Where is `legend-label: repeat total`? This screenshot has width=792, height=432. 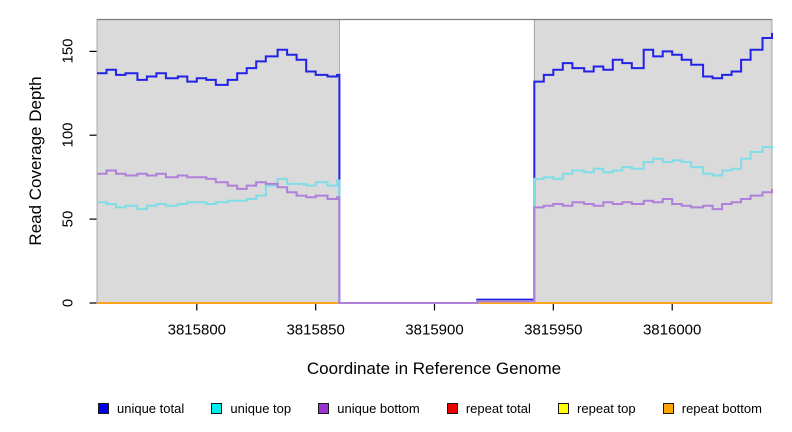
legend-label: repeat total is located at coordinates (498, 408).